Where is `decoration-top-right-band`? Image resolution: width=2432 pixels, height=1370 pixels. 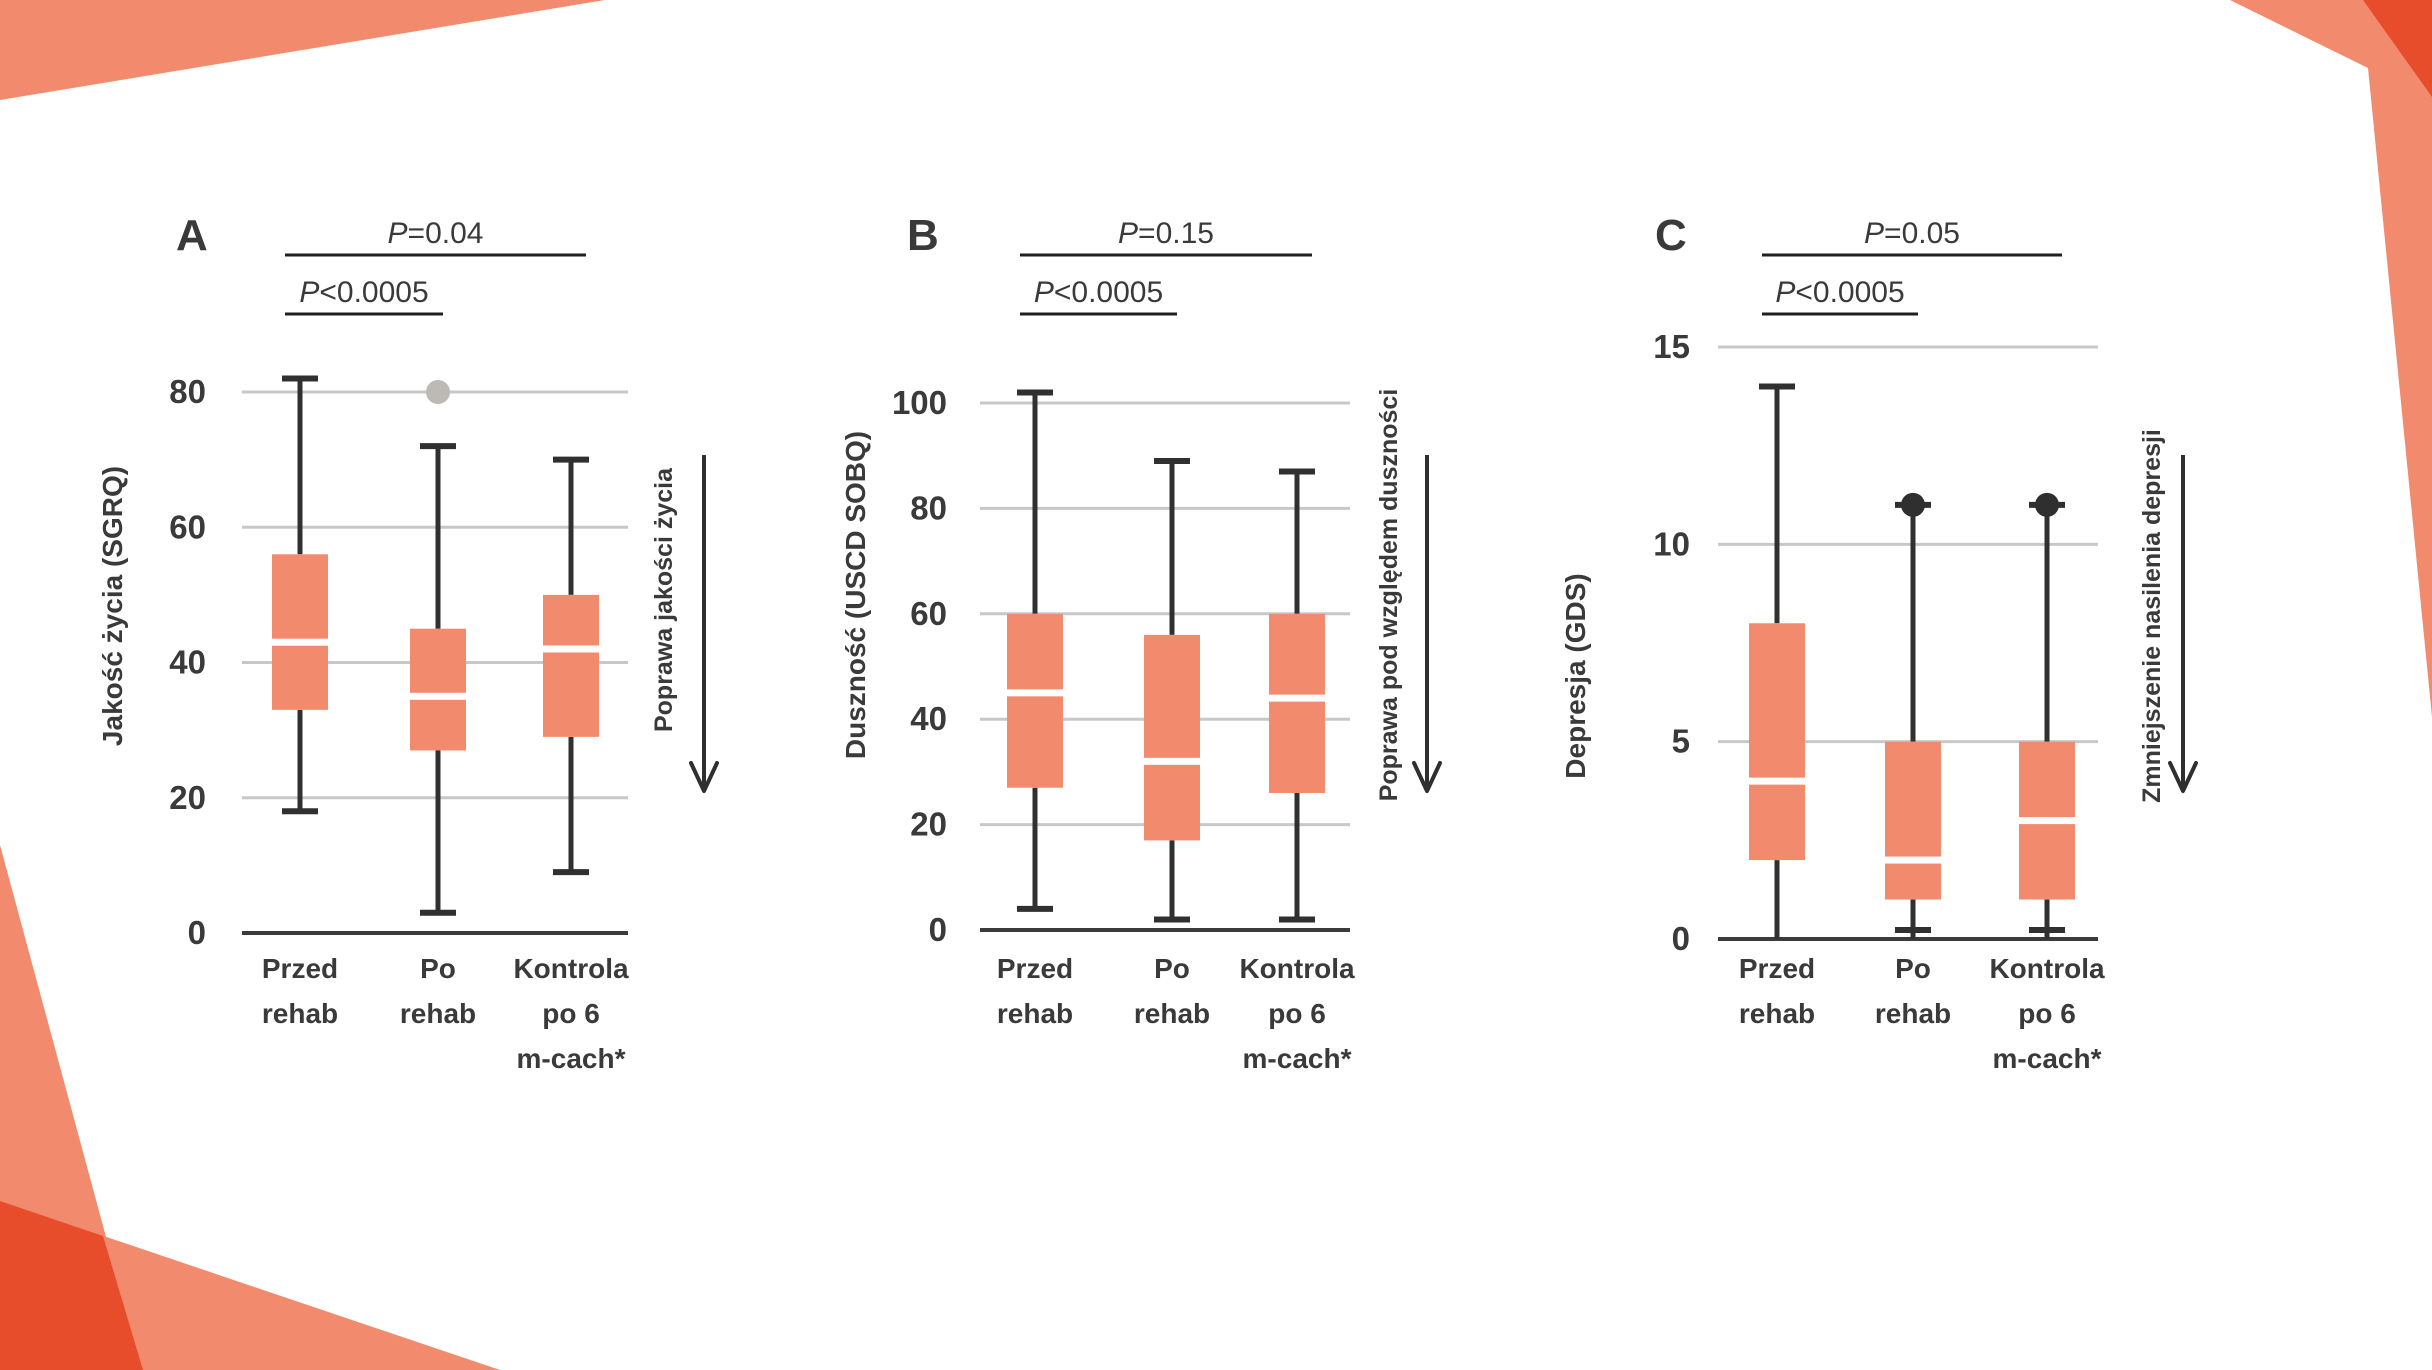
decoration-top-right-band is located at coordinates (2331, 358).